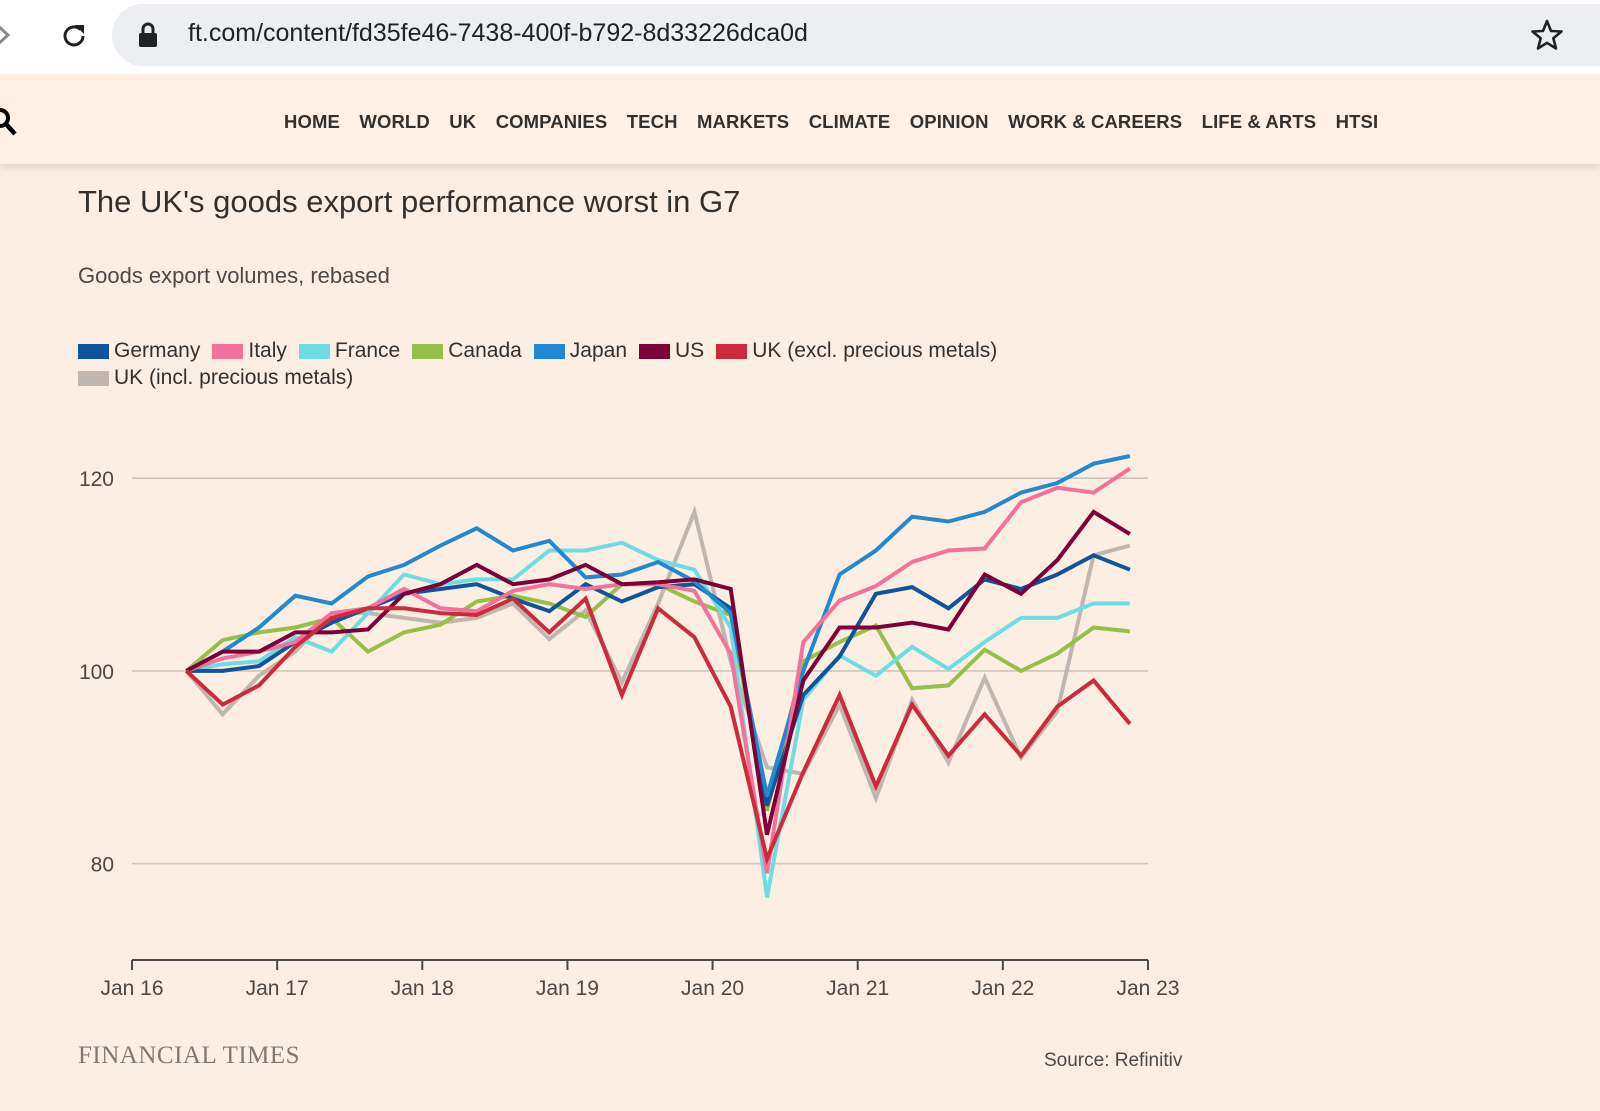 Image resolution: width=1600 pixels, height=1111 pixels. I want to click on search-icon, so click(9, 122).